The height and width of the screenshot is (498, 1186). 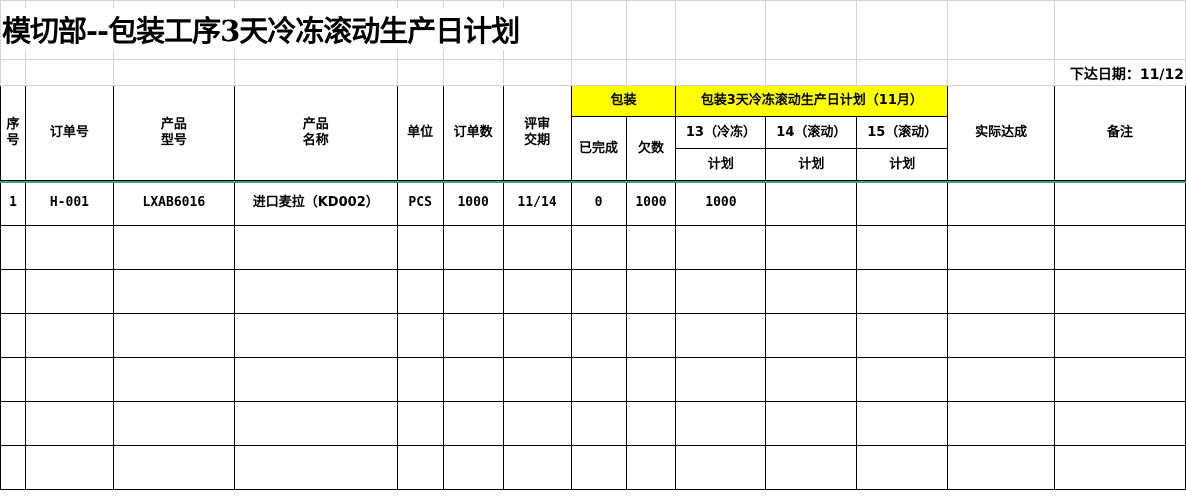 What do you see at coordinates (315, 133) in the screenshot?
I see `header-name: 产品 名称` at bounding box center [315, 133].